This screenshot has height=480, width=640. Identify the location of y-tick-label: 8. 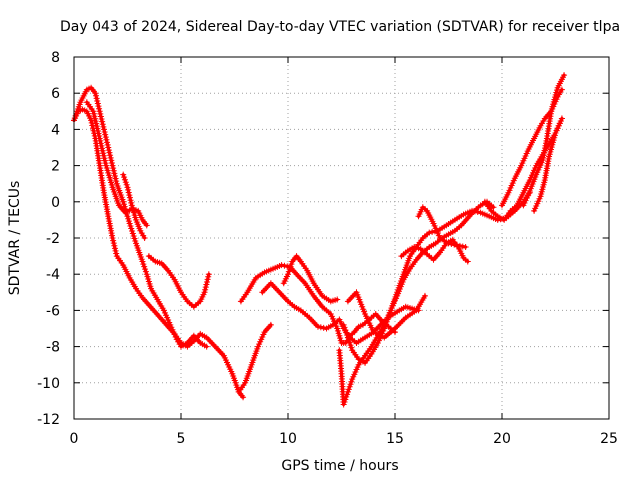
(55, 58).